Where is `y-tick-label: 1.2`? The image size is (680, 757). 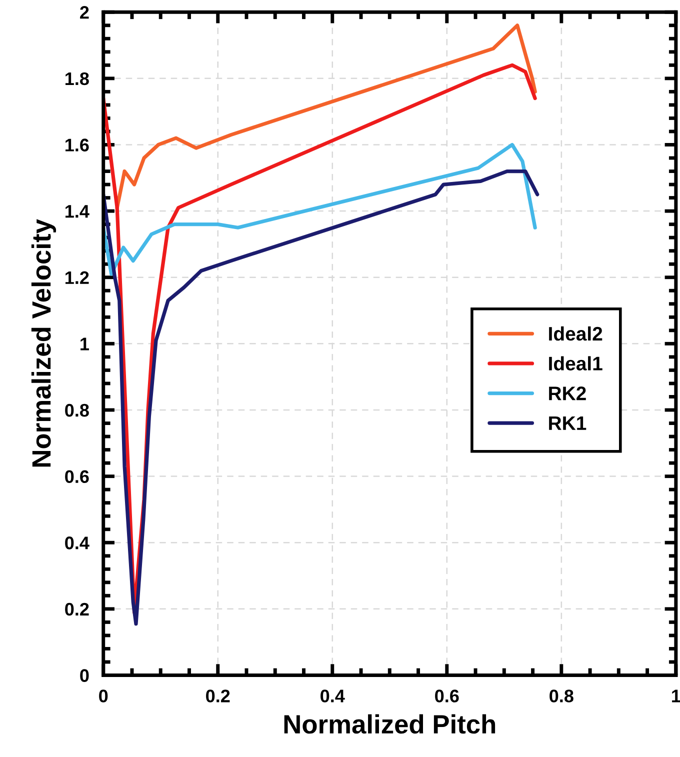
y-tick-label: 1.2 is located at coordinates (77, 277).